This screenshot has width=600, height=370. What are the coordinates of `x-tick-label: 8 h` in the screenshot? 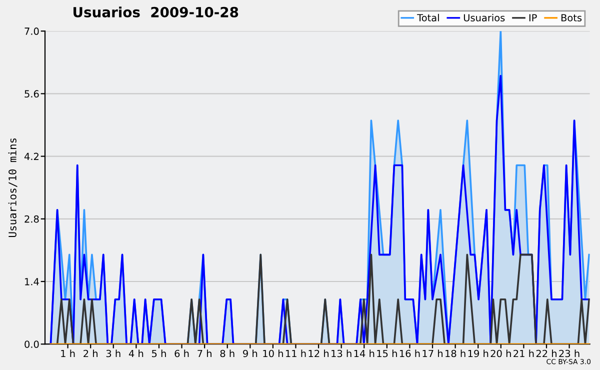 It's located at (227, 354).